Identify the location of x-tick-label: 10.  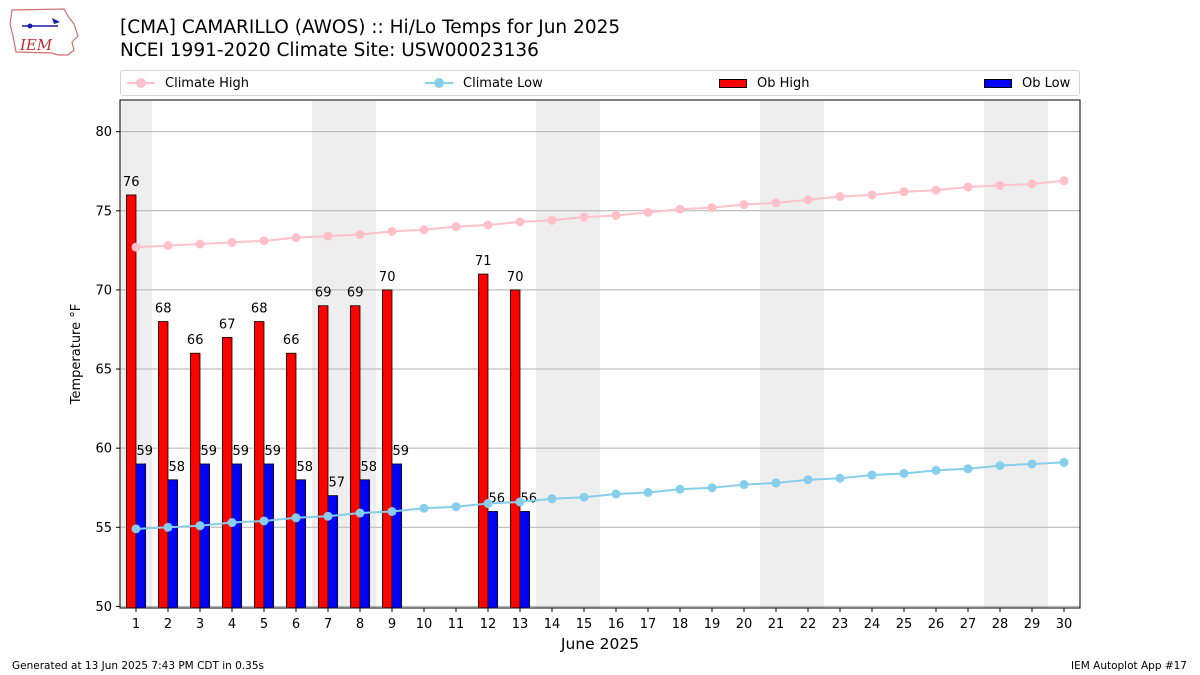
(424, 624).